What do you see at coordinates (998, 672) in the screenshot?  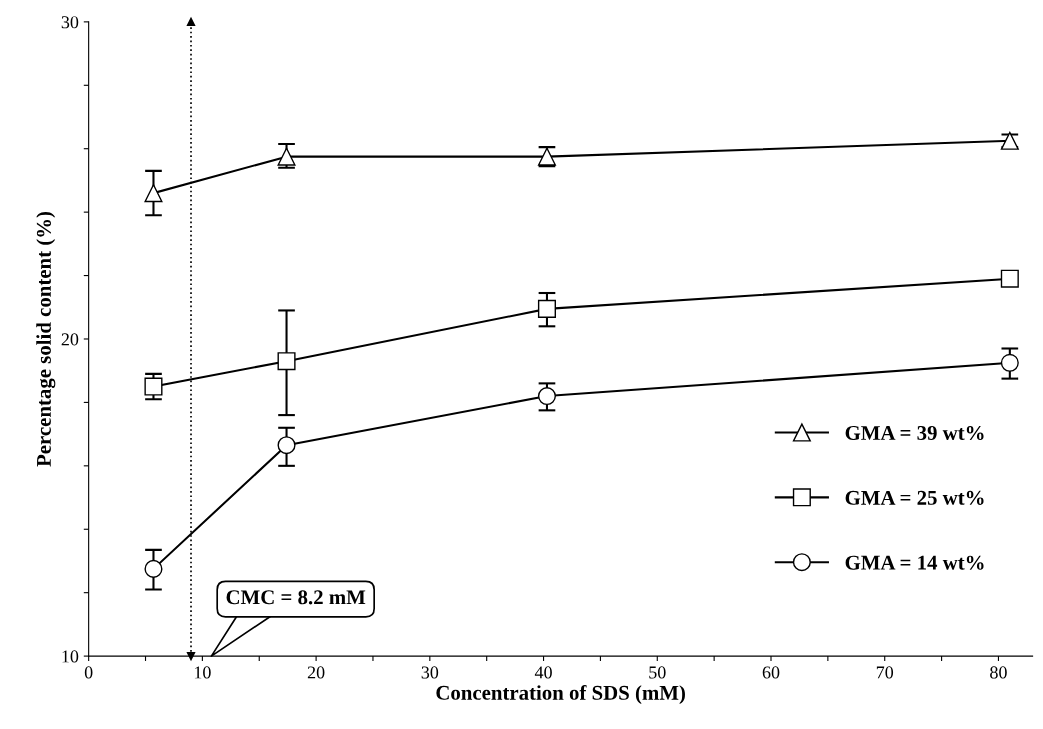 I see `x-tick-label: 80` at bounding box center [998, 672].